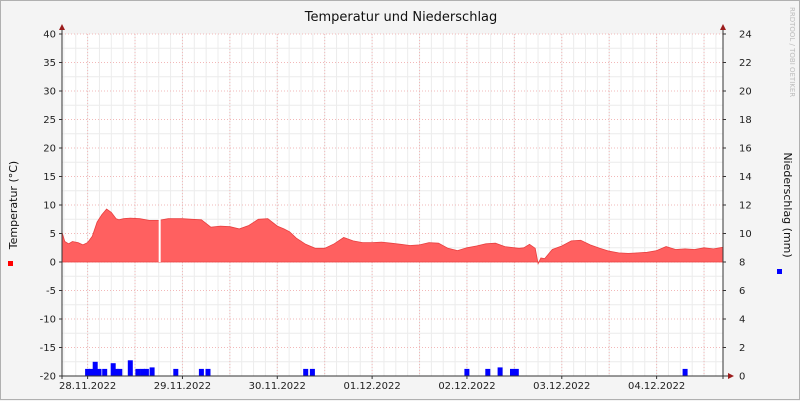 This screenshot has height=401, width=800. Describe the element at coordinates (745, 63) in the screenshot. I see `right-tick-label: 22` at that location.